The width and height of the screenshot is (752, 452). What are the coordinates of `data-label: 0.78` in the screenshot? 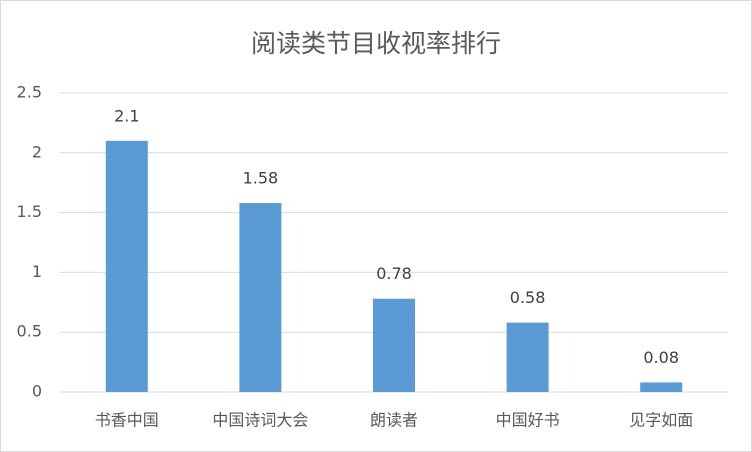 It's located at (394, 273).